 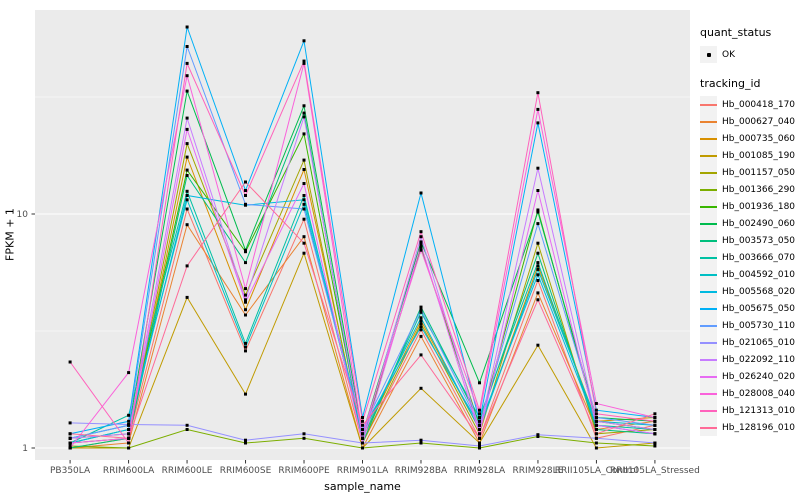 I want to click on x-tick-label: RRIM928BA, so click(x=421, y=471).